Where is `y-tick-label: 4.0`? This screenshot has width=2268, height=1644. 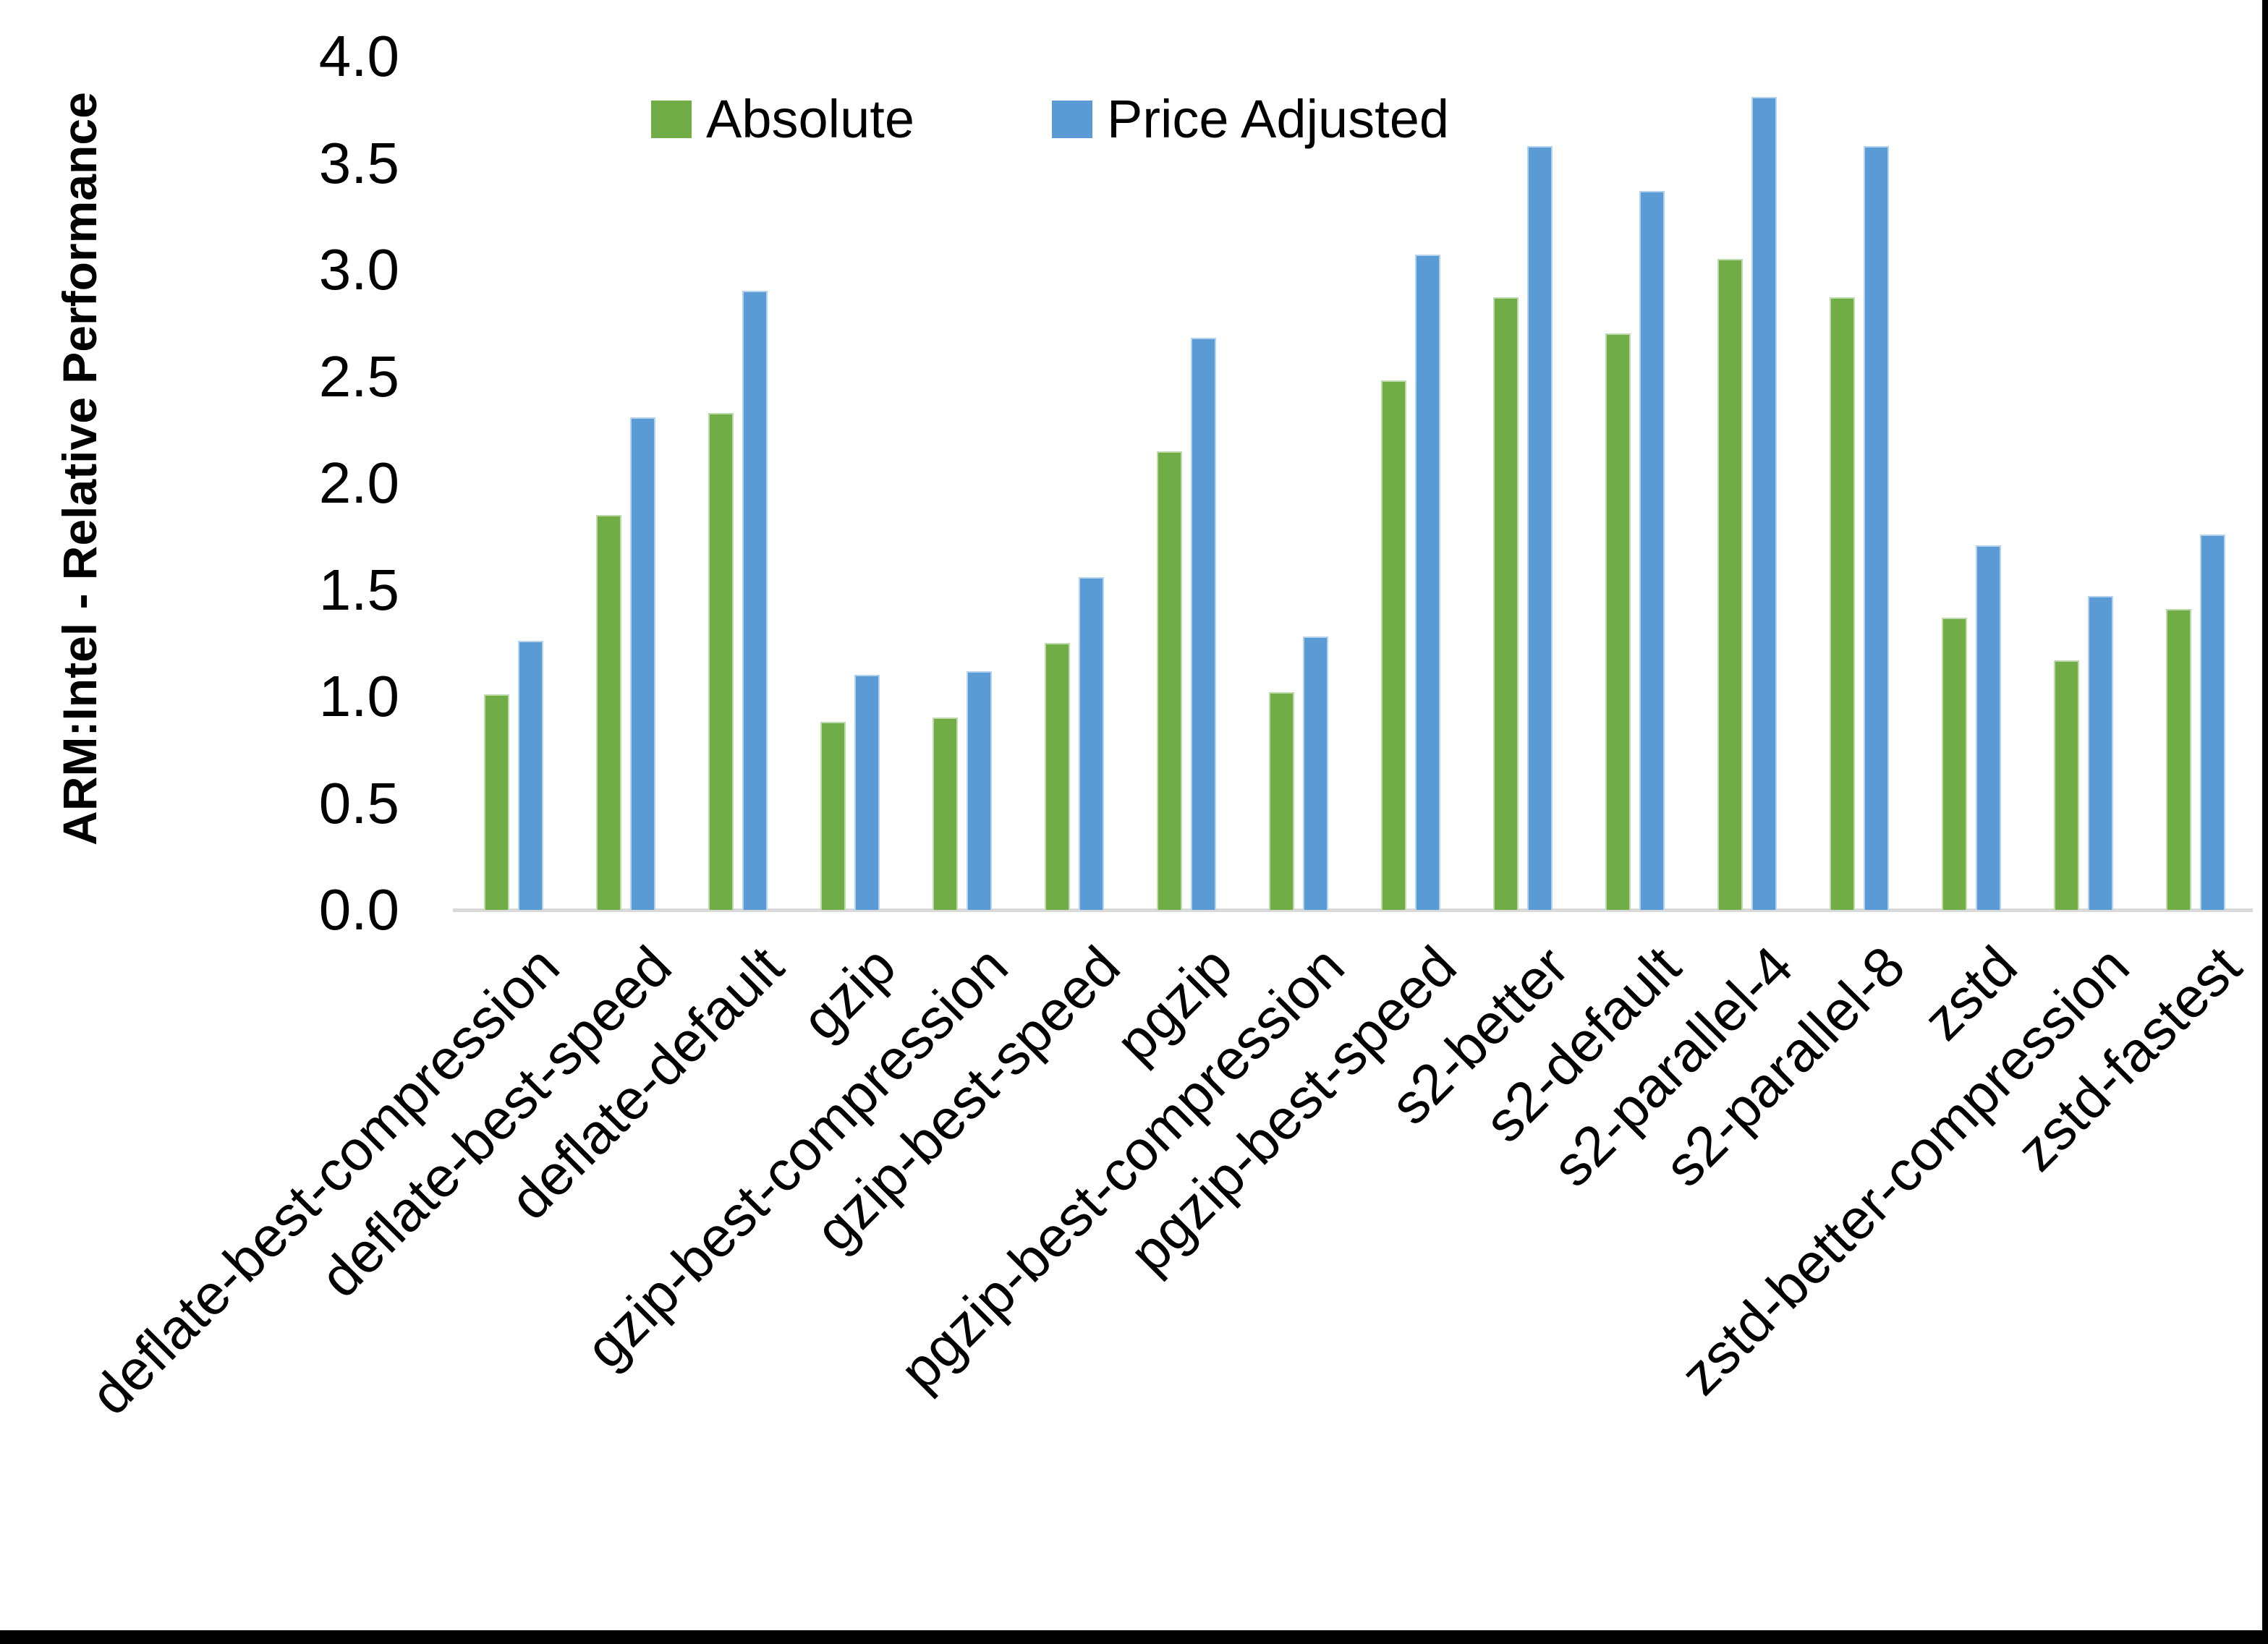 y-tick-label: 4.0 is located at coordinates (358, 56).